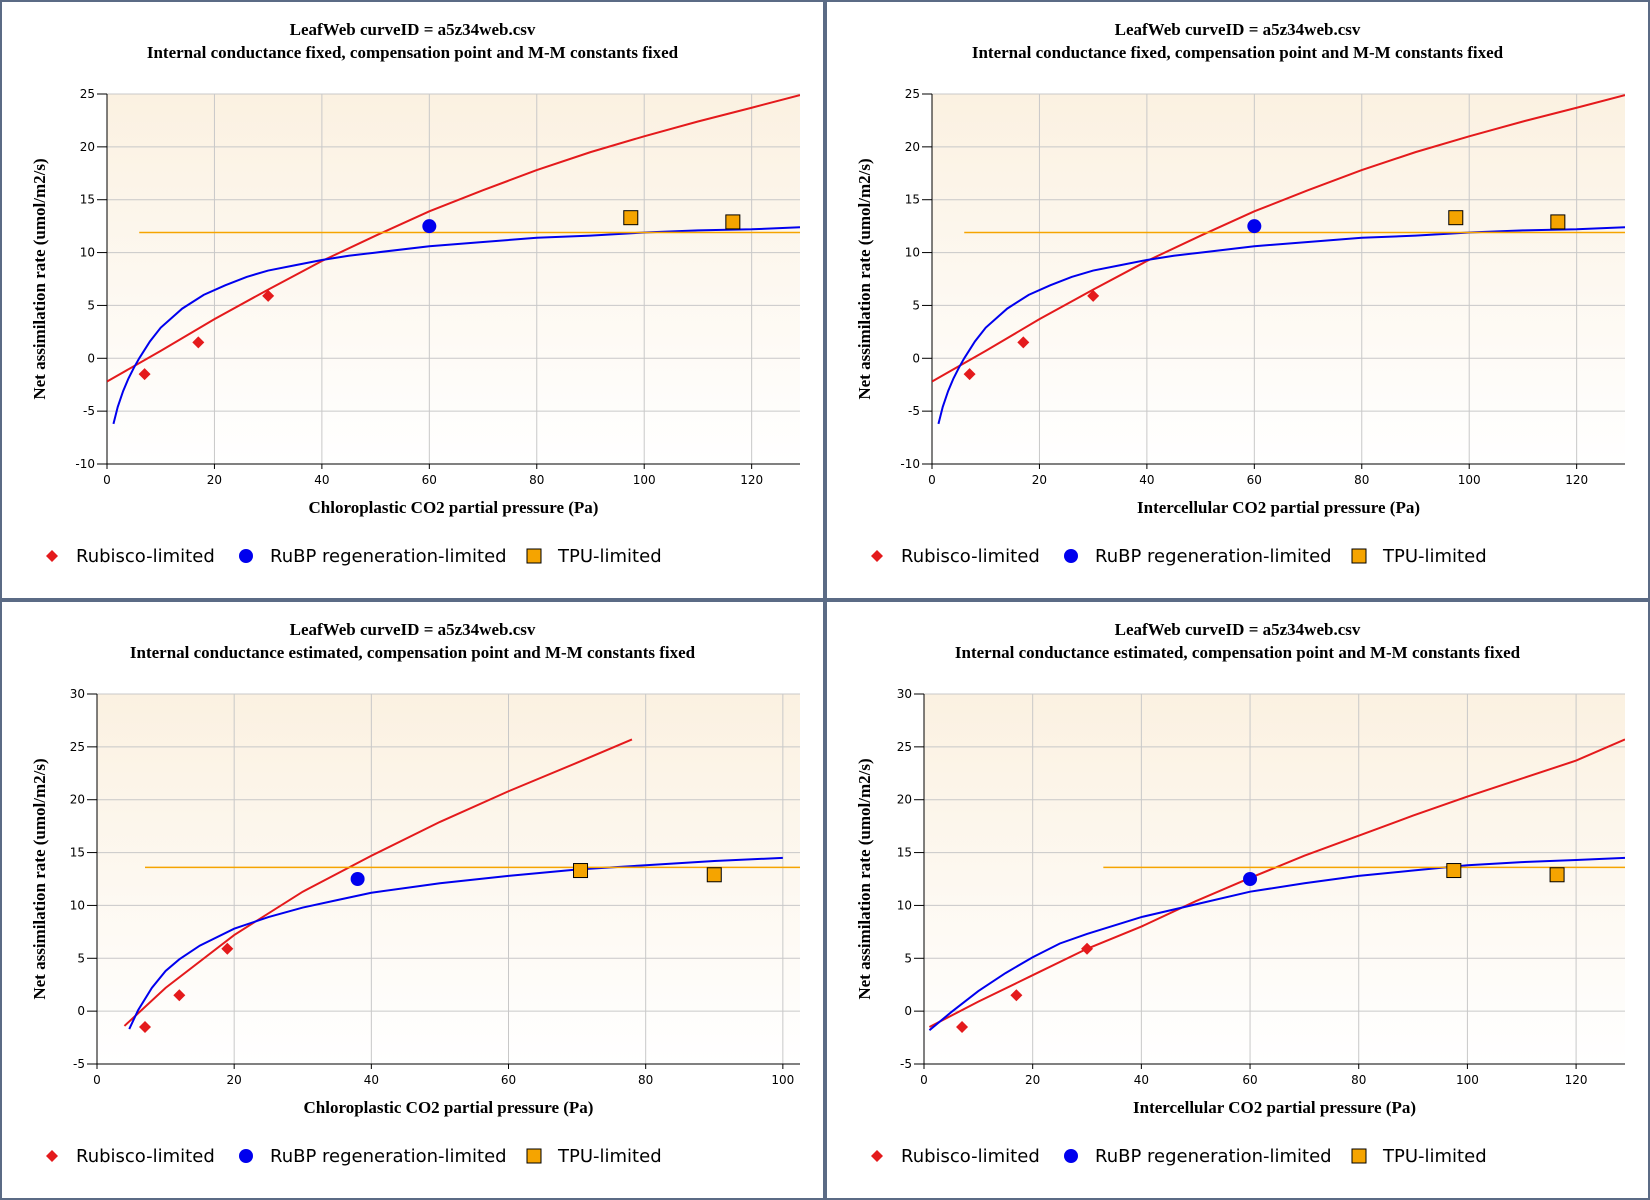  Describe the element at coordinates (107, 480) in the screenshot. I see `x-tick-label: 0` at that location.